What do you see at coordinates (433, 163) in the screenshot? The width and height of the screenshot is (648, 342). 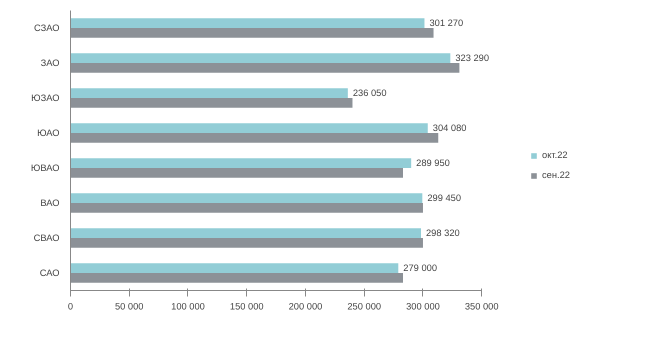 I see `data-label: 289 950` at bounding box center [433, 163].